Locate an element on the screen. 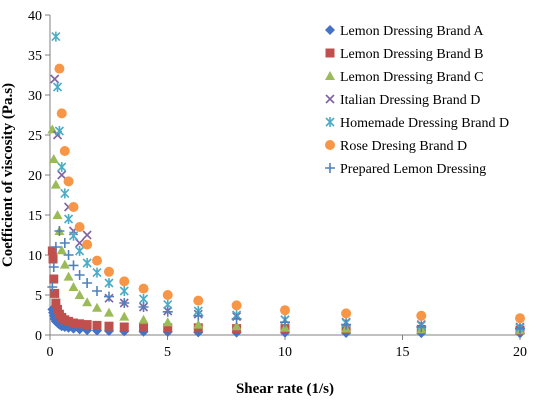 This screenshot has height=414, width=551. legend-label: Lemon Dressing Brand B is located at coordinates (411, 54).